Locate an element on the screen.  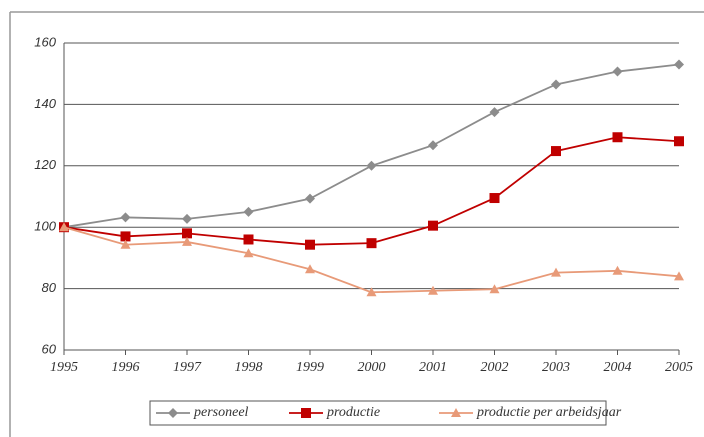
x-tick-label: 2004 is located at coordinates (618, 367).